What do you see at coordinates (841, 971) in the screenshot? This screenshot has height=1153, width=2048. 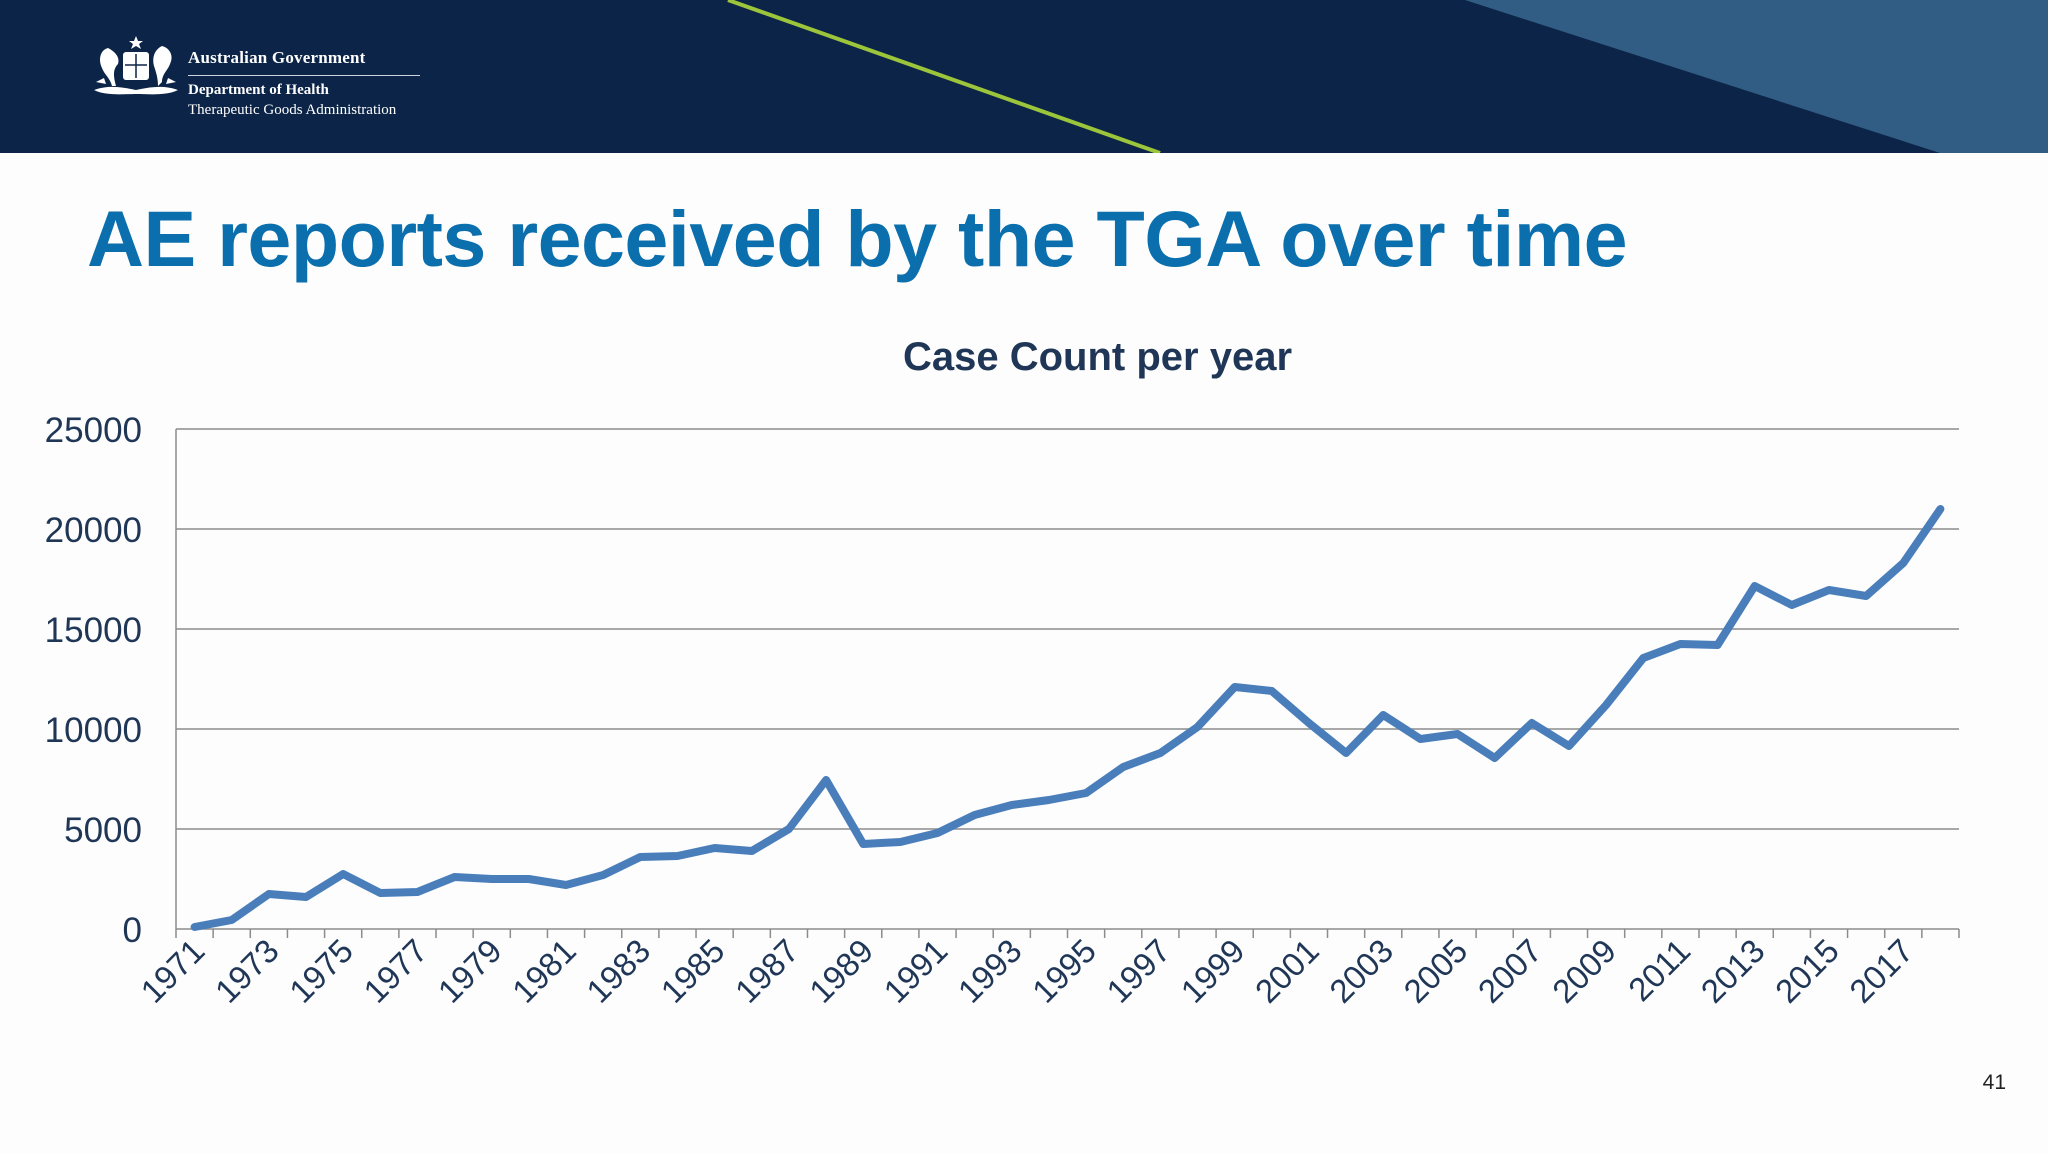 I see `x-tick-label: 1989` at bounding box center [841, 971].